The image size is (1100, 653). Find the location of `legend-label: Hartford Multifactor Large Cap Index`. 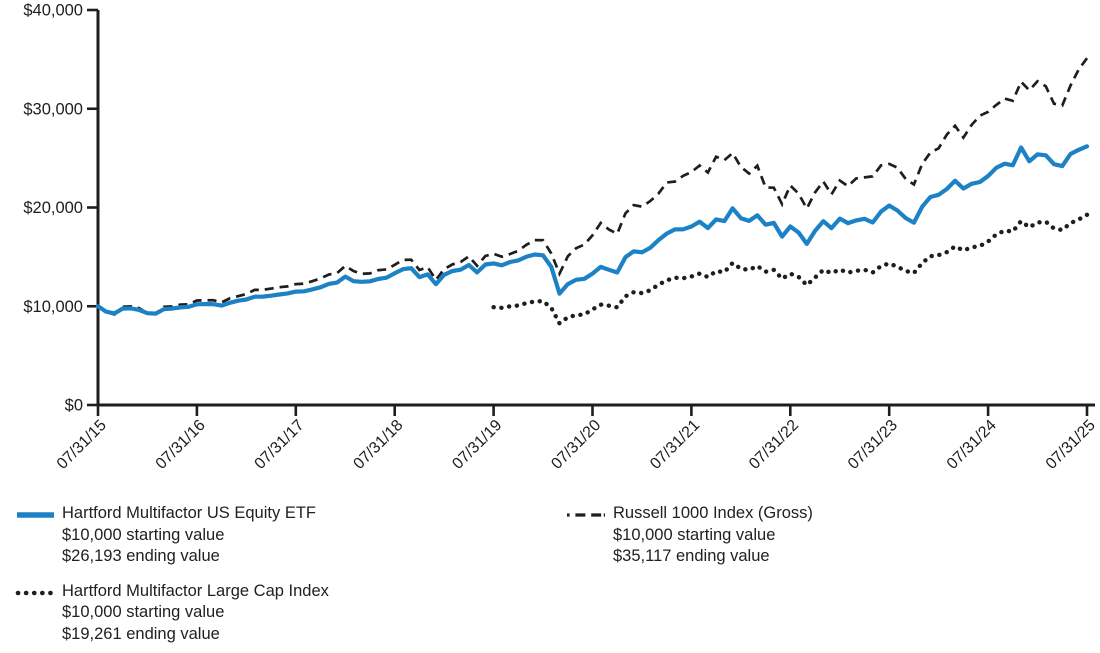

legend-label: Hartford Multifactor Large Cap Index is located at coordinates (195, 590).